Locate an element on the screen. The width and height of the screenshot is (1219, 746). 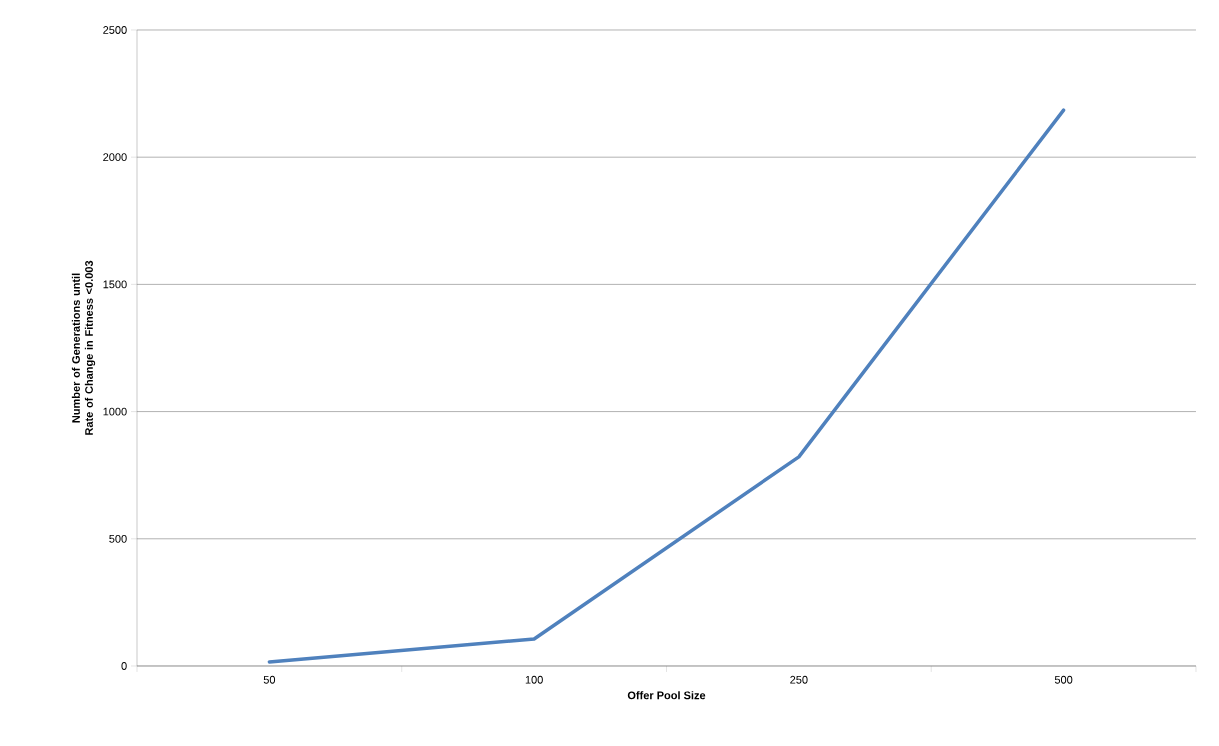
y-tick-label: 0 is located at coordinates (124, 666).